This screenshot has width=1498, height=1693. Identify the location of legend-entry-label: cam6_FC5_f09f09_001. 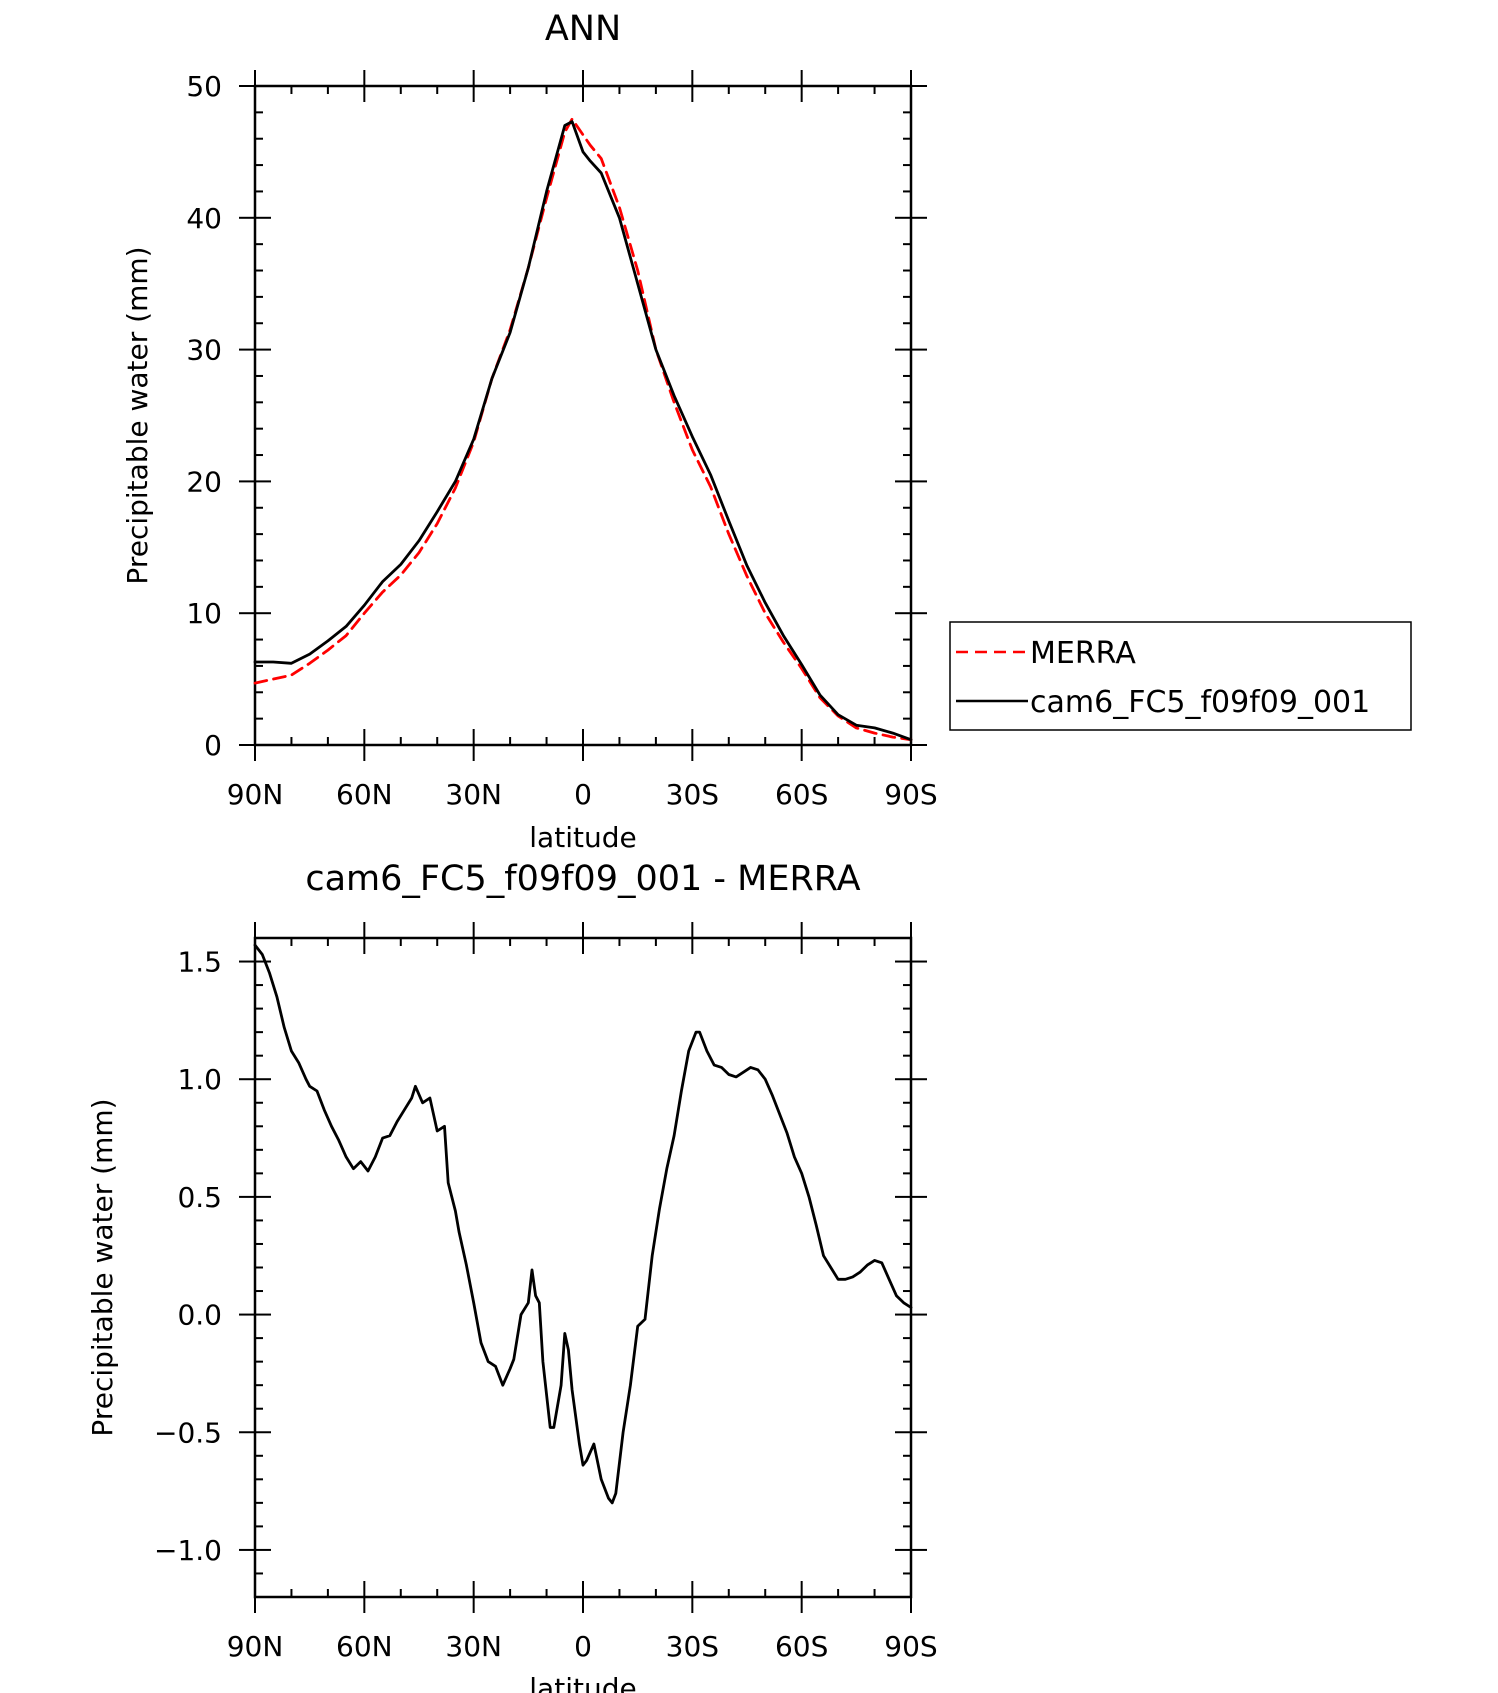
(1200, 702).